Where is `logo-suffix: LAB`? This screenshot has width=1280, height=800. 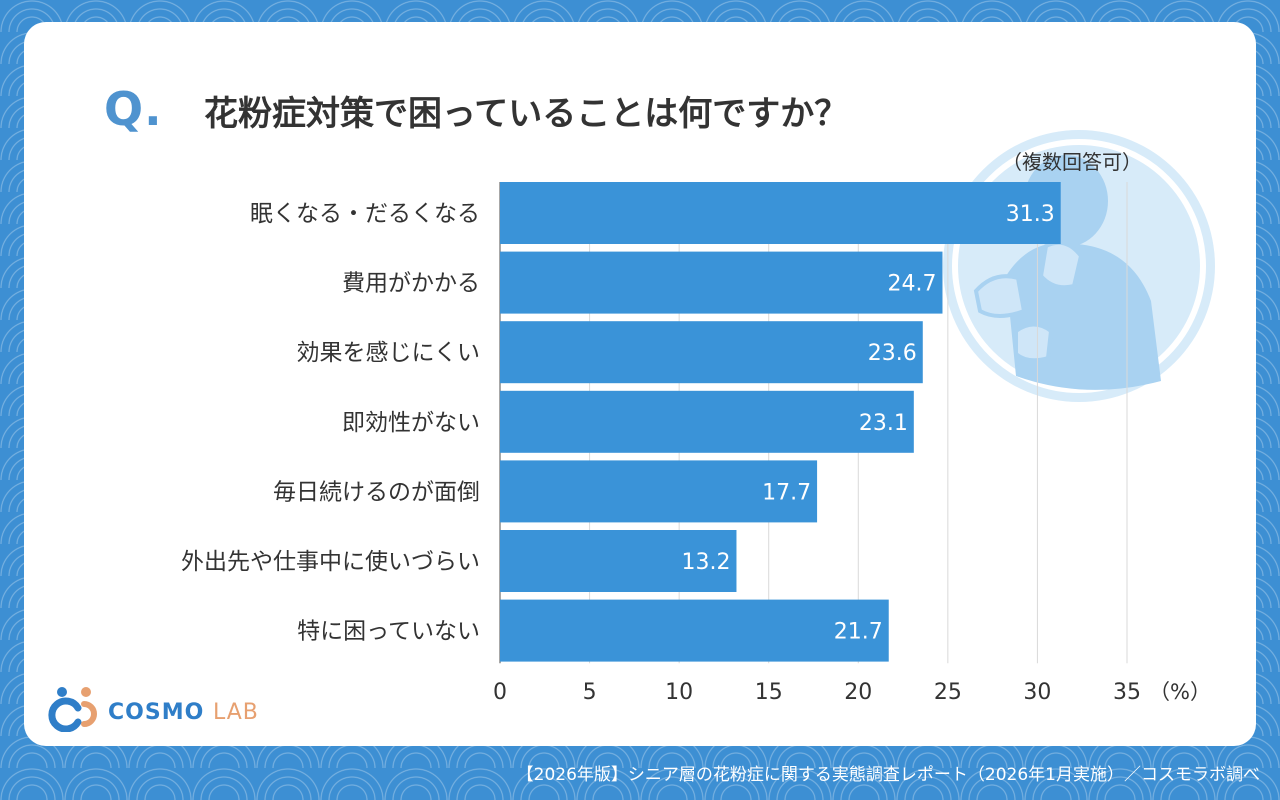
logo-suffix: LAB is located at coordinates (235, 712).